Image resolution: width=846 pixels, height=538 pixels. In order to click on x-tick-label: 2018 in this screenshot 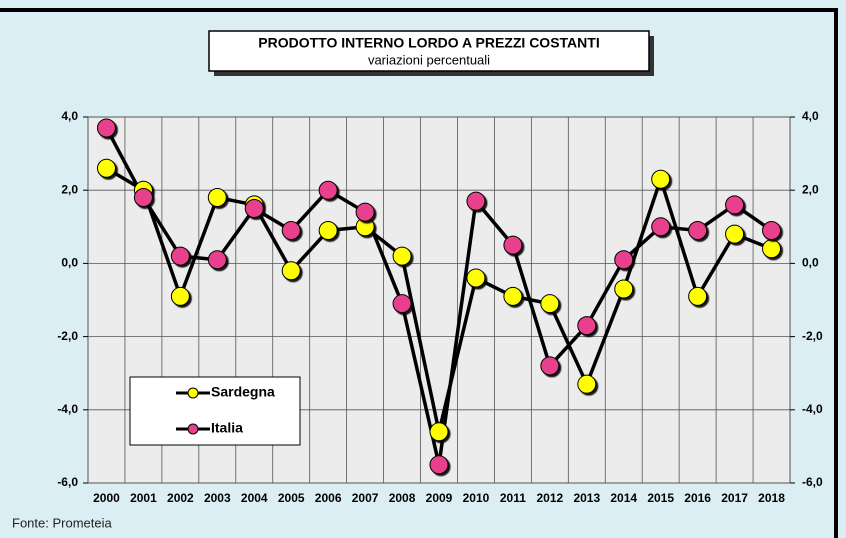, I will do `click(771, 498)`.